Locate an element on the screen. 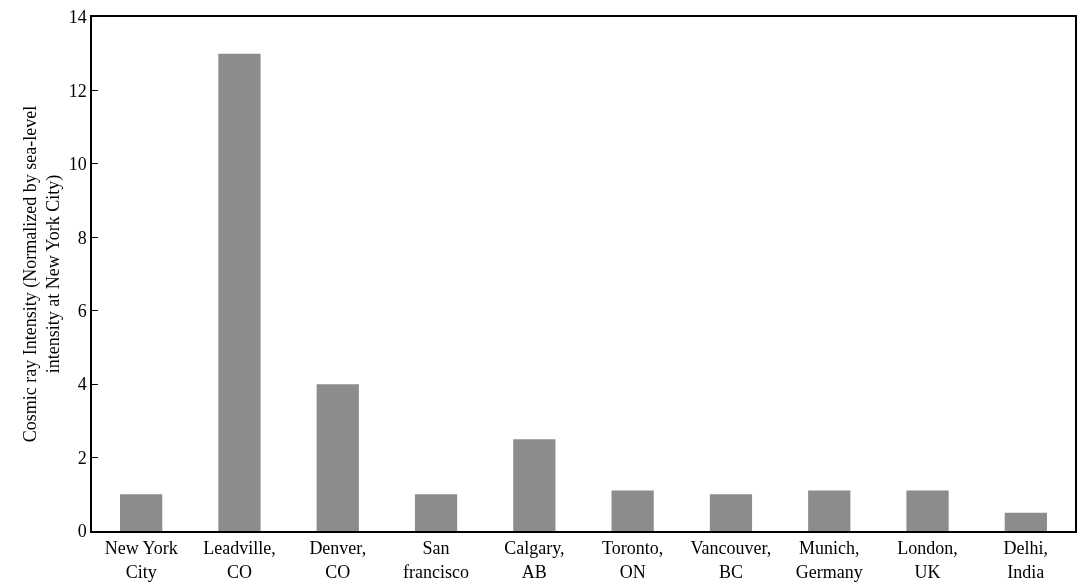  y-axis-title: Cosmic ray Intensity (Normalized by sea-level intensity at New York City) is located at coordinates (42, 274).